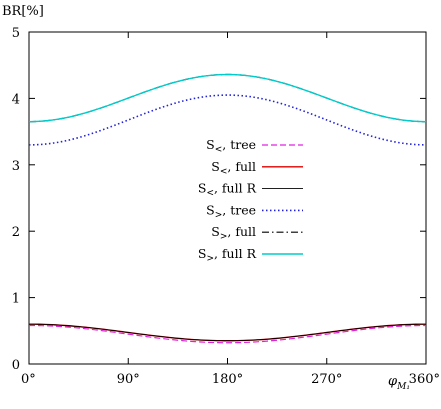  What do you see at coordinates (16, 299) in the screenshot?
I see `y-tick-label: 1` at bounding box center [16, 299].